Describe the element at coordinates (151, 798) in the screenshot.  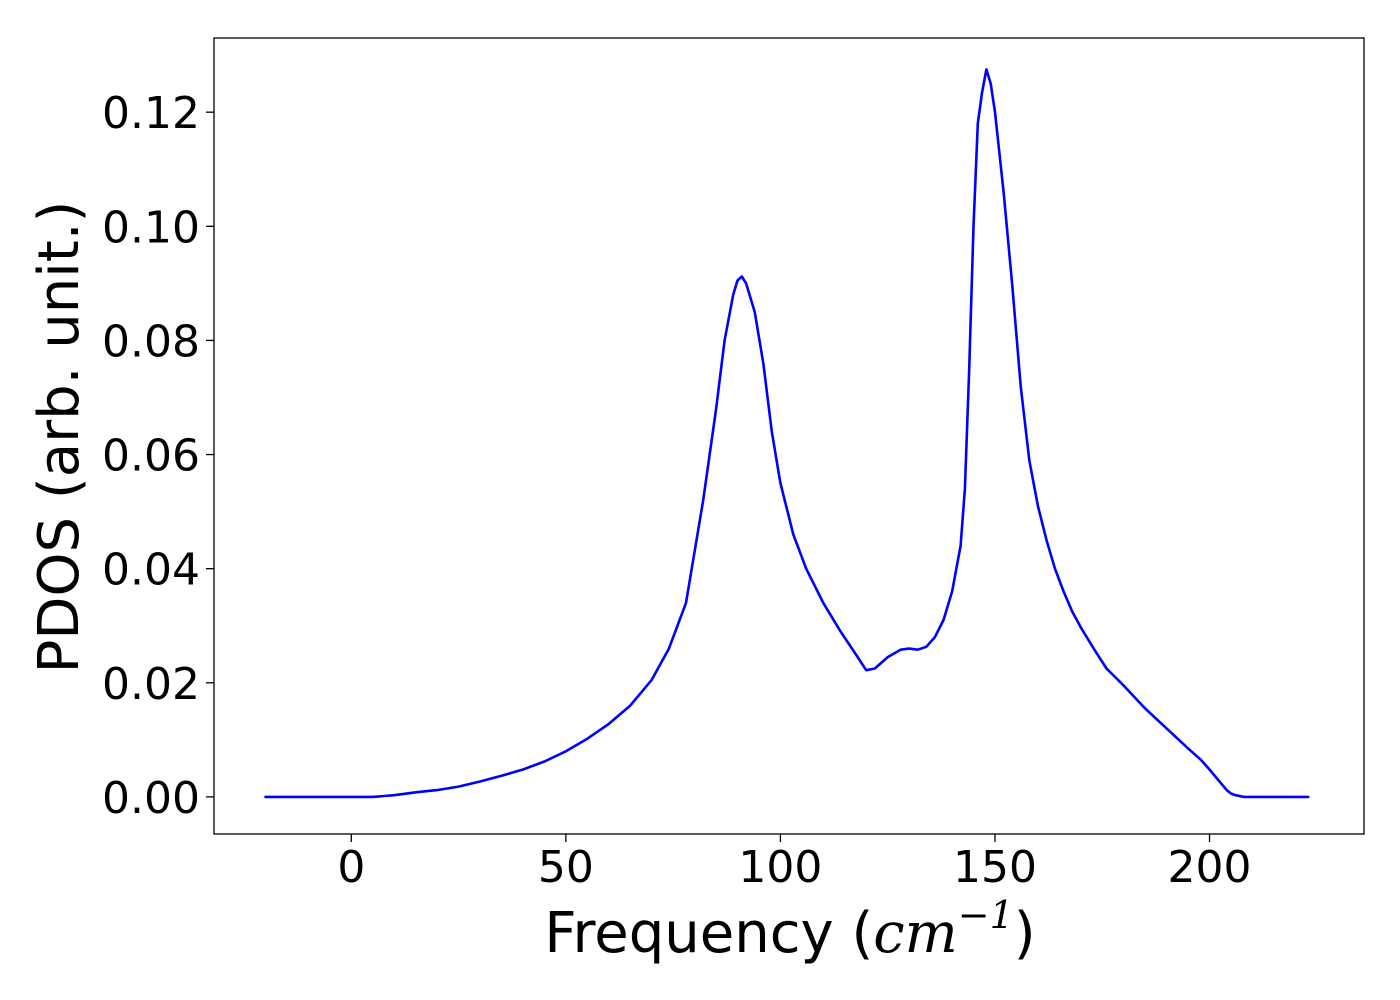
I see `y-tick-label: 0.00` at that location.